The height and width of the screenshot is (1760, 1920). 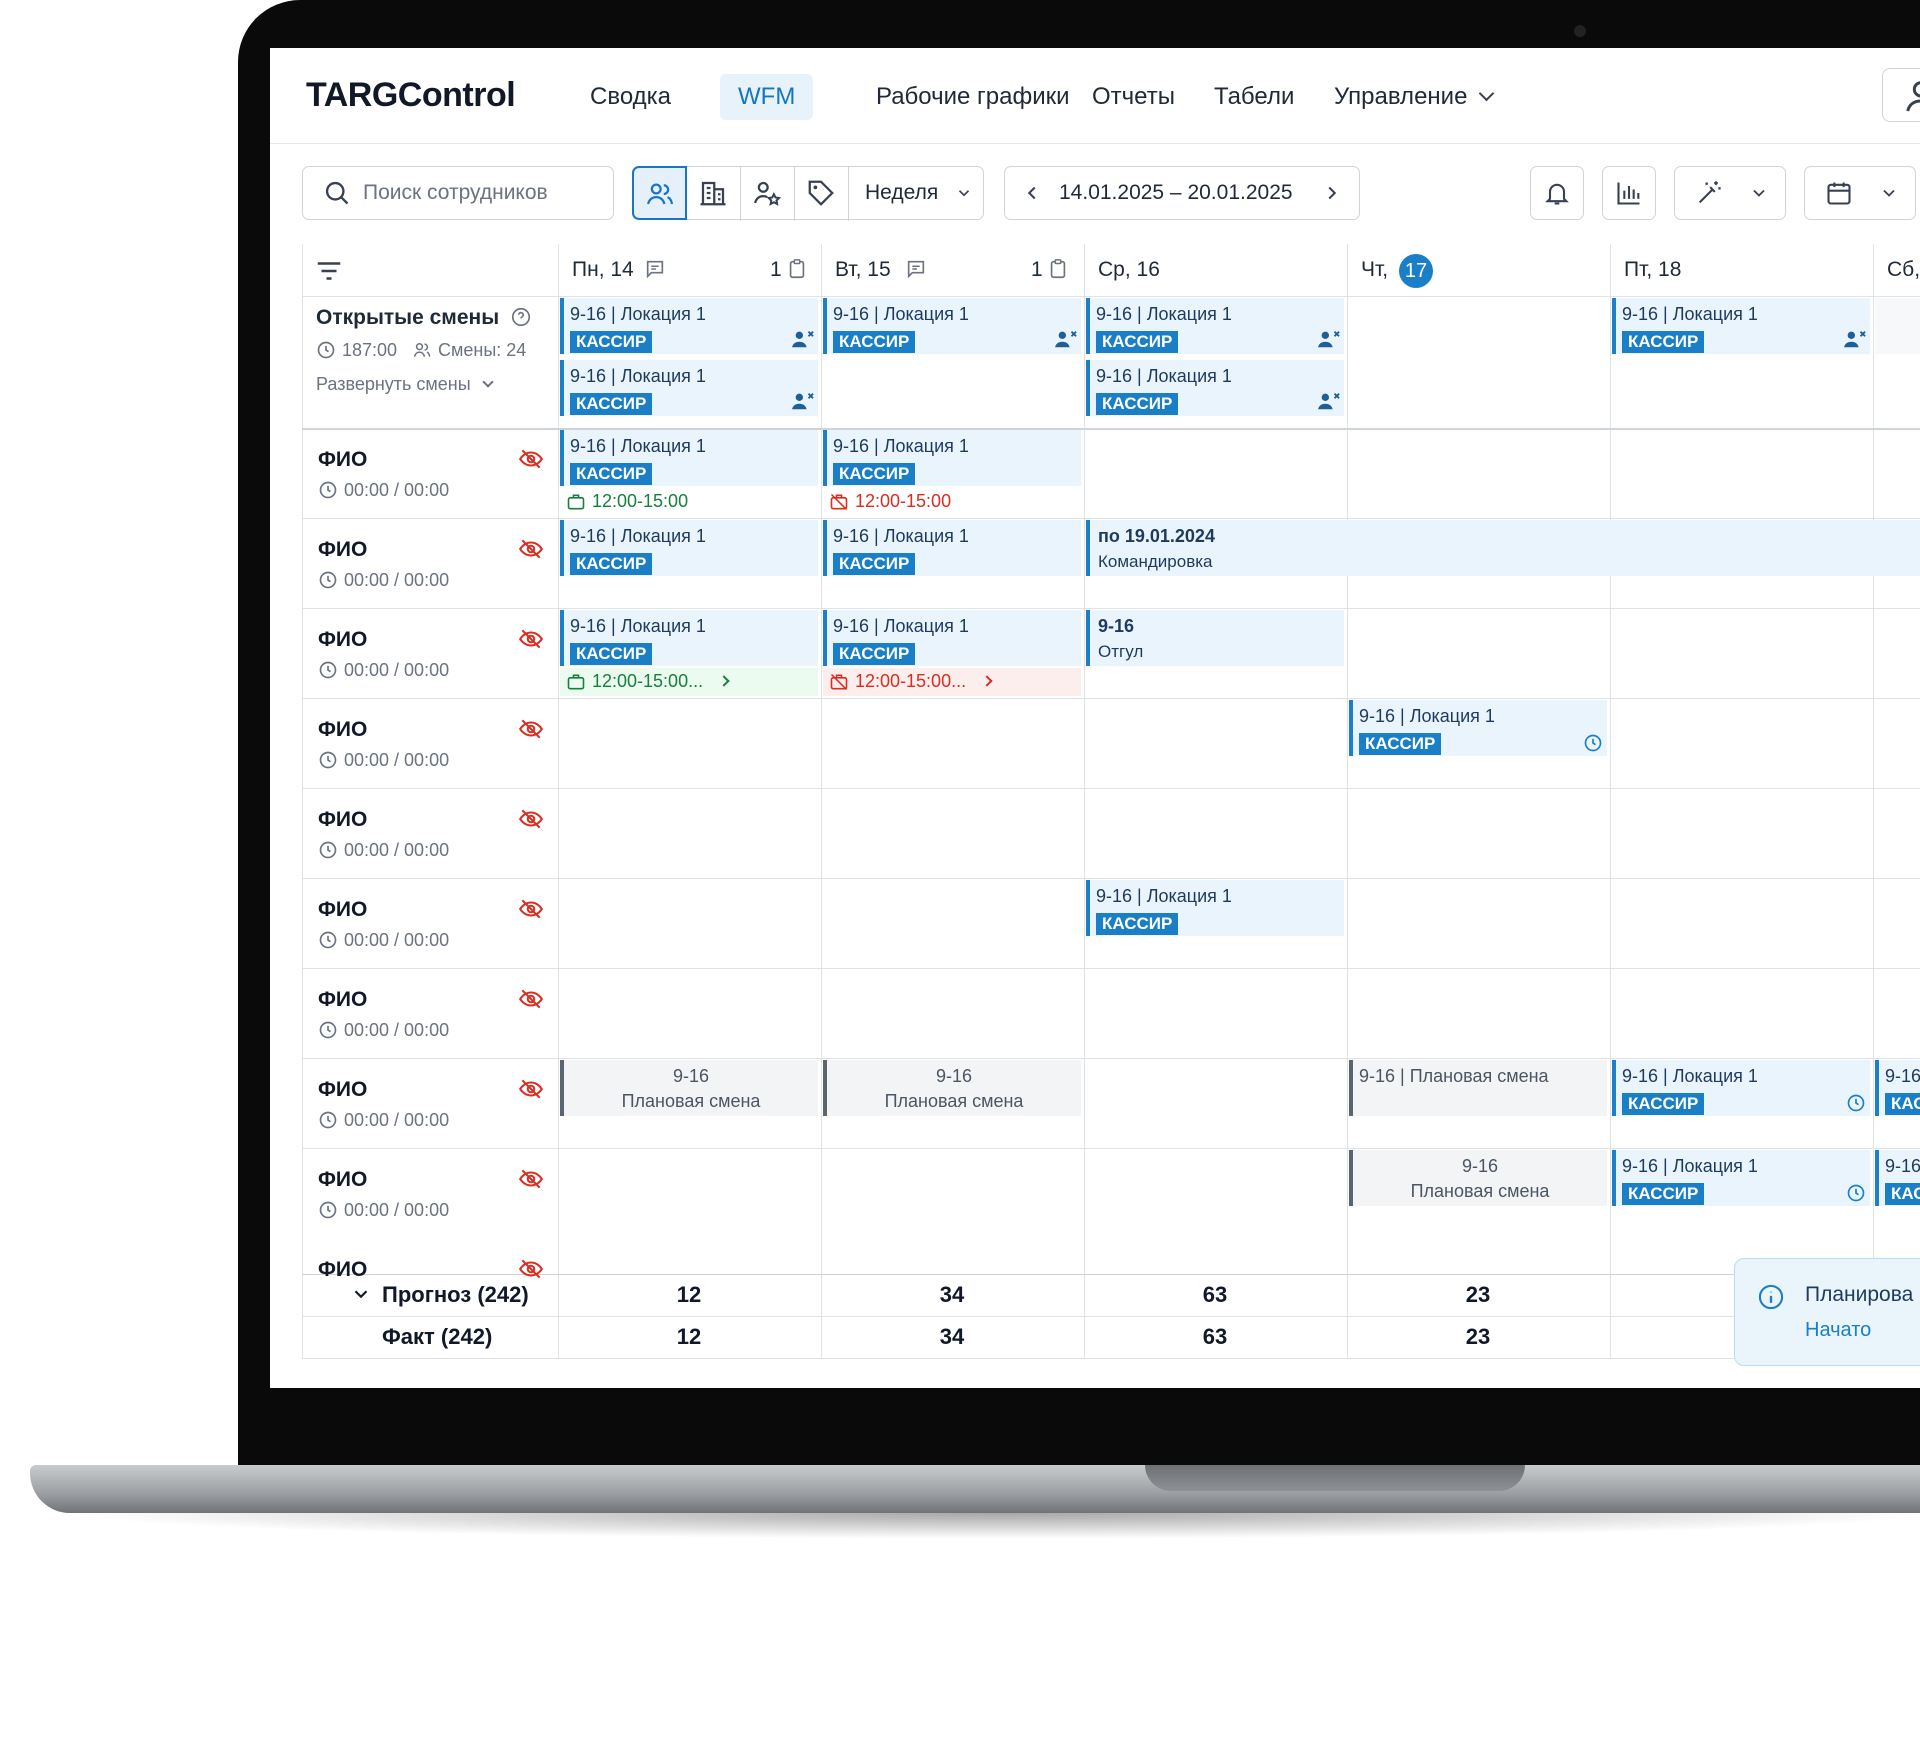 What do you see at coordinates (689, 502) in the screenshot?
I see `break-time-row: 12:00-15:00` at bounding box center [689, 502].